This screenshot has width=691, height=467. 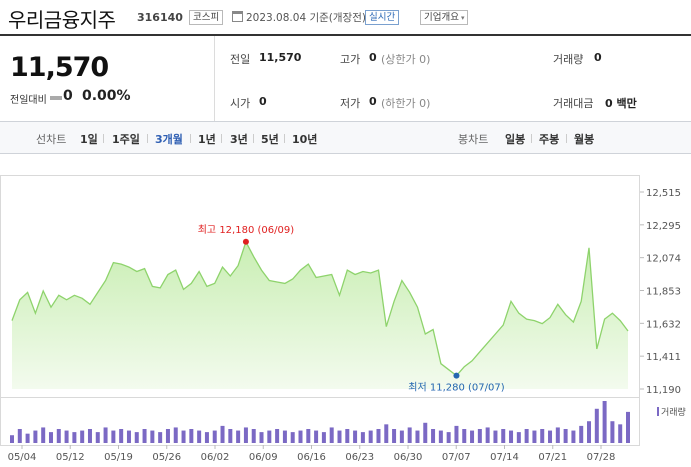 What do you see at coordinates (598, 57) in the screenshot?
I see `volume-value: 0` at bounding box center [598, 57].